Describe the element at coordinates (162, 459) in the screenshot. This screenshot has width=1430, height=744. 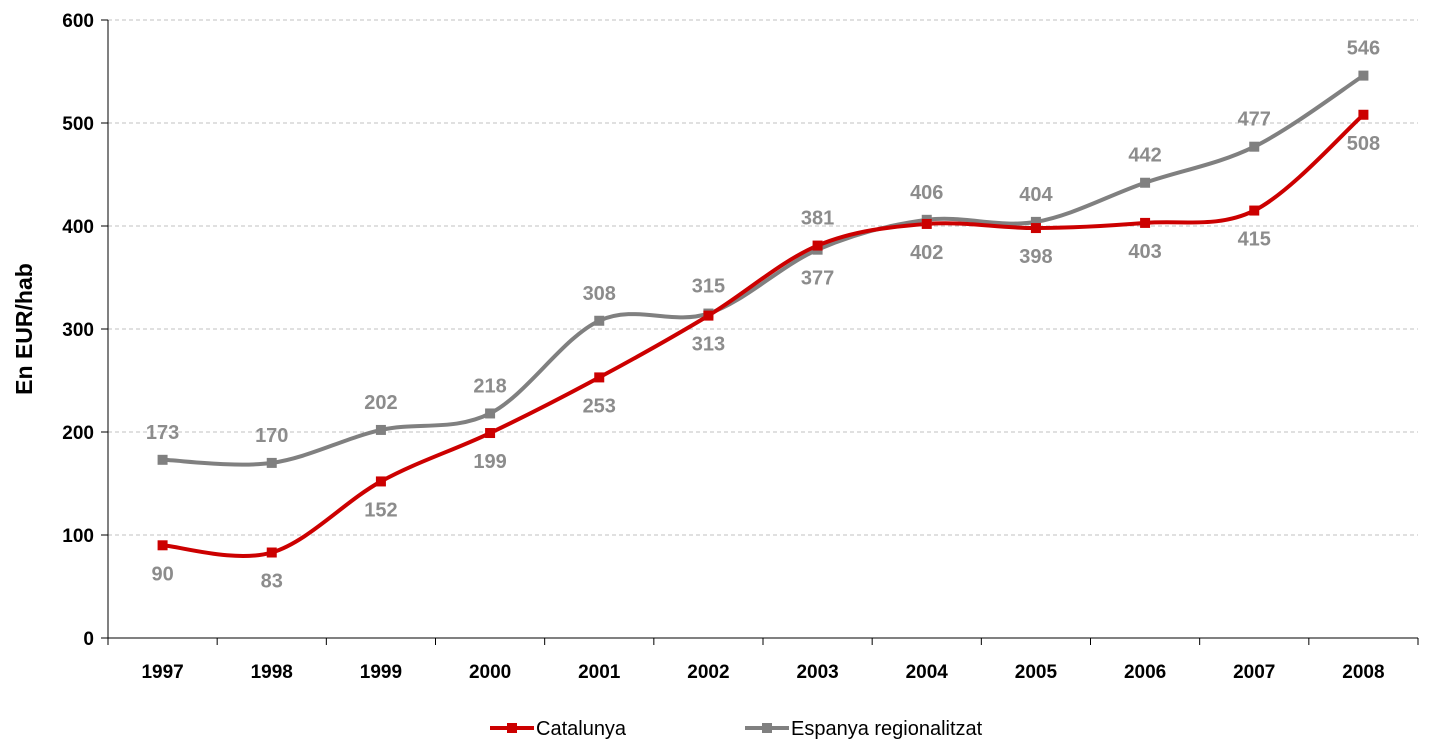
I see `marker-espanya-1997` at that location.